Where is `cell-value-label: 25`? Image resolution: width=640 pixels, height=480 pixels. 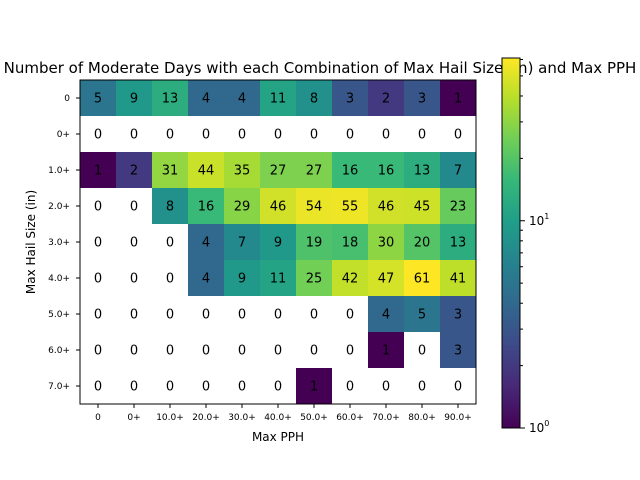 cell-value-label: 25 is located at coordinates (314, 279).